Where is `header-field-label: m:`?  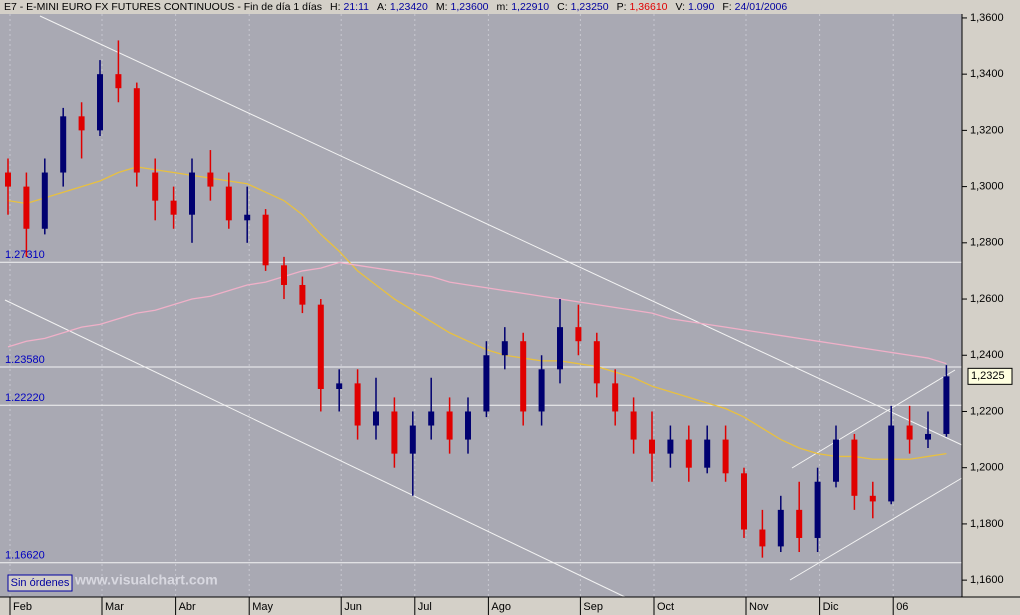
header-field-label: m: is located at coordinates (503, 7).